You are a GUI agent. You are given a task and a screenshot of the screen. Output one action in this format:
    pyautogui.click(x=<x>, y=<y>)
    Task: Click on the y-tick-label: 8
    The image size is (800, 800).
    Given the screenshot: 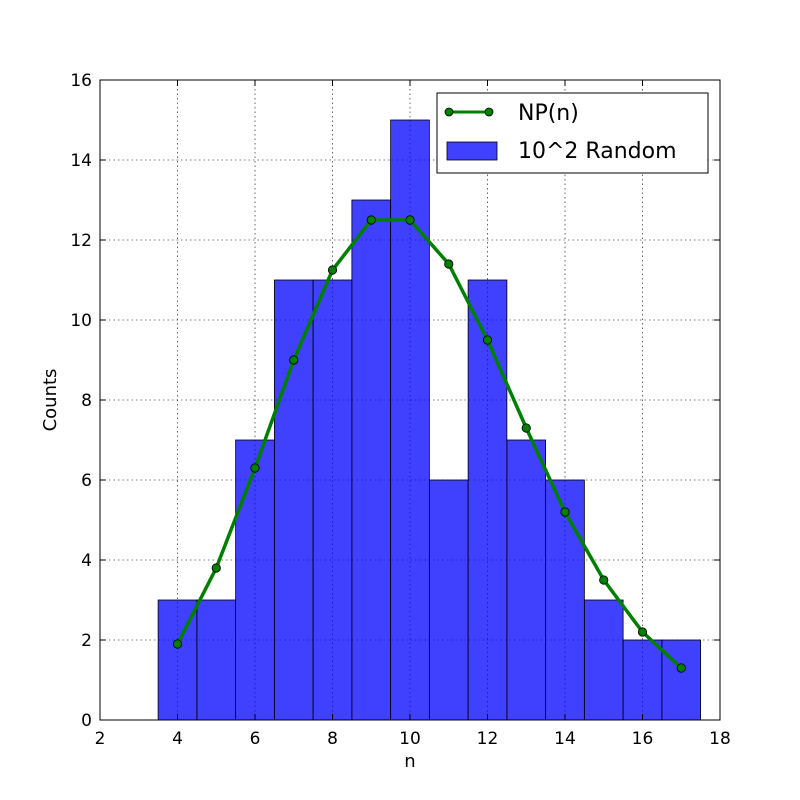 What is the action you would take?
    pyautogui.click(x=86, y=401)
    